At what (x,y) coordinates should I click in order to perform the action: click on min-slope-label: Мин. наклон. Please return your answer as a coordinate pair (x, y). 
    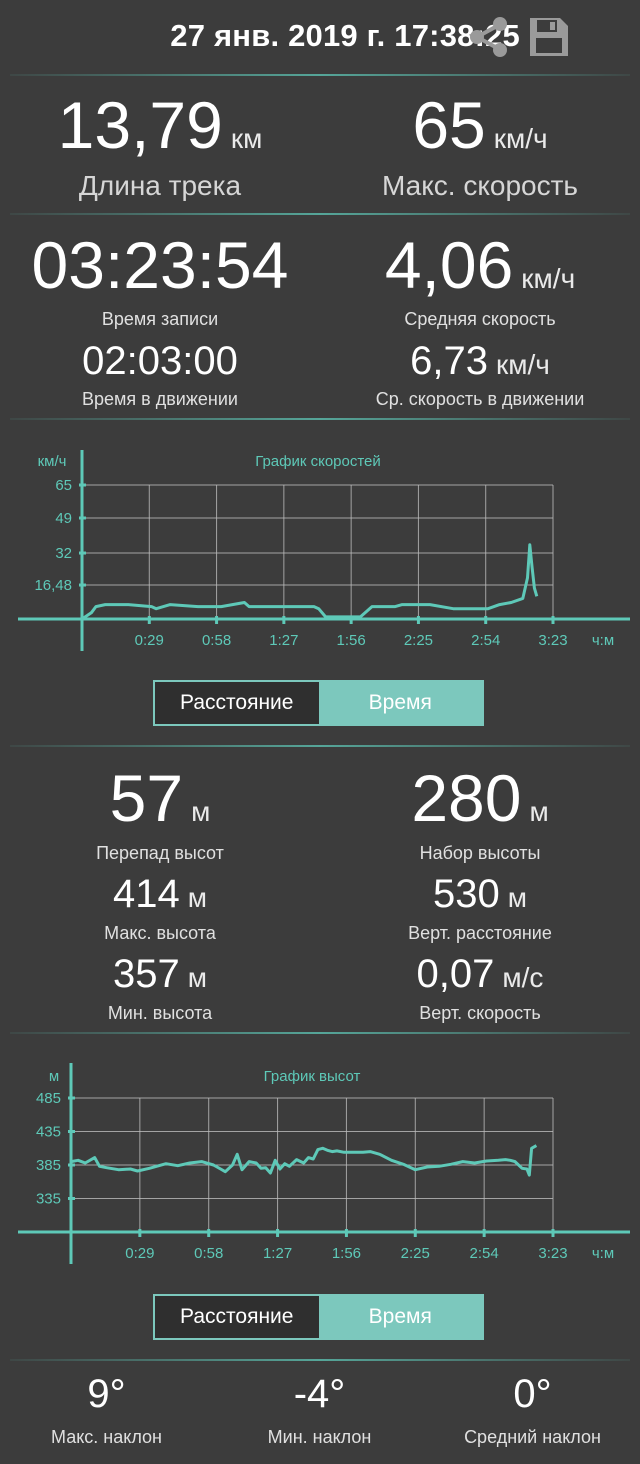
    Looking at the image, I should click on (319, 1437).